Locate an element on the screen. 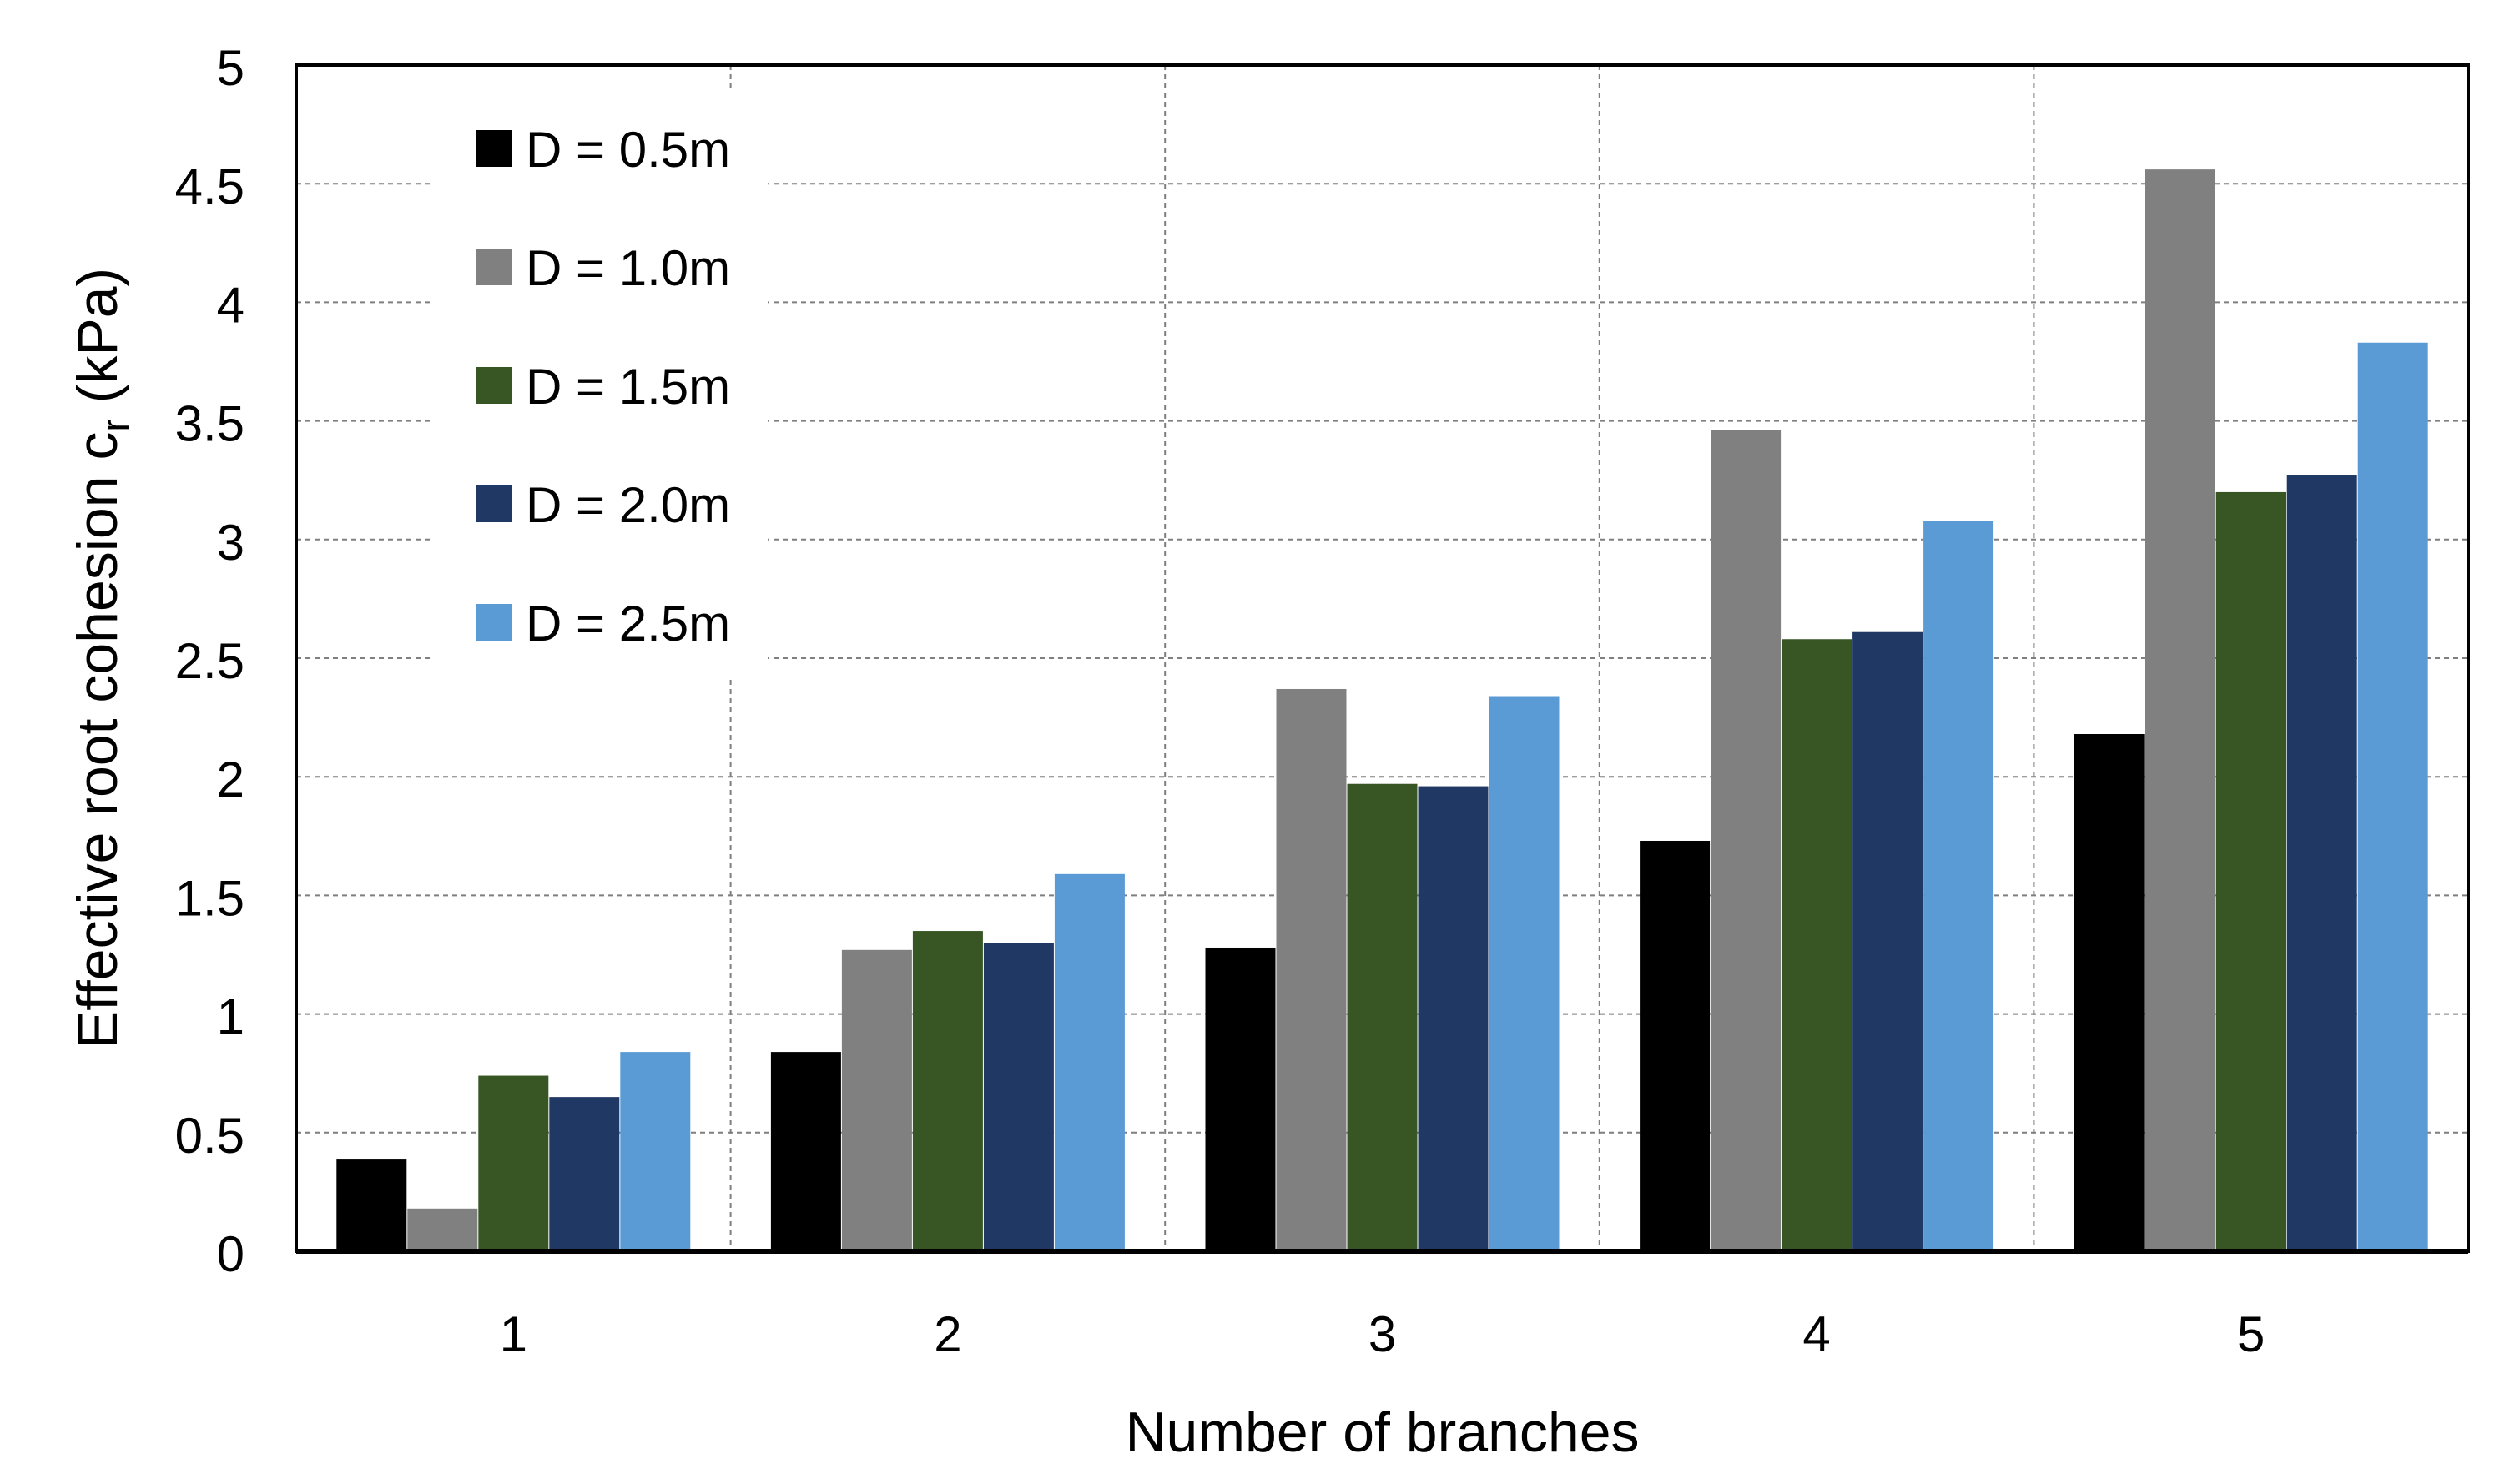 The width and height of the screenshot is (2515, 1484). x-axis-title: Number of branches is located at coordinates (1382, 1432).